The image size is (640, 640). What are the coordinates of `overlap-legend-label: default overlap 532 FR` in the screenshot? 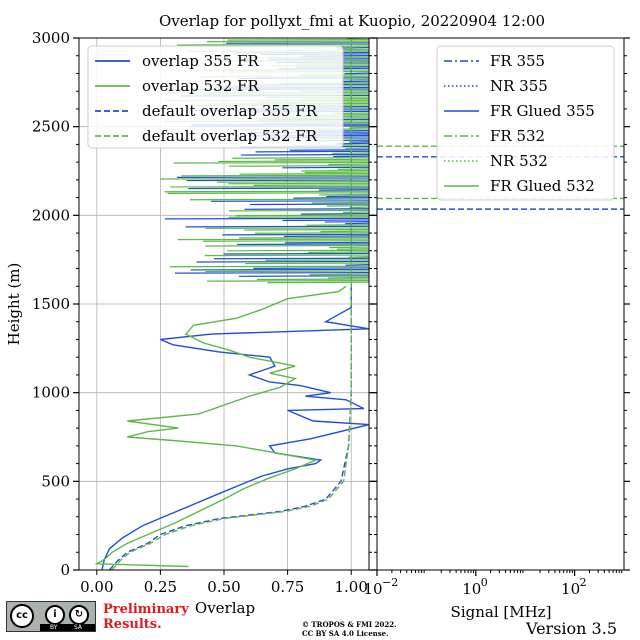 It's located at (230, 136).